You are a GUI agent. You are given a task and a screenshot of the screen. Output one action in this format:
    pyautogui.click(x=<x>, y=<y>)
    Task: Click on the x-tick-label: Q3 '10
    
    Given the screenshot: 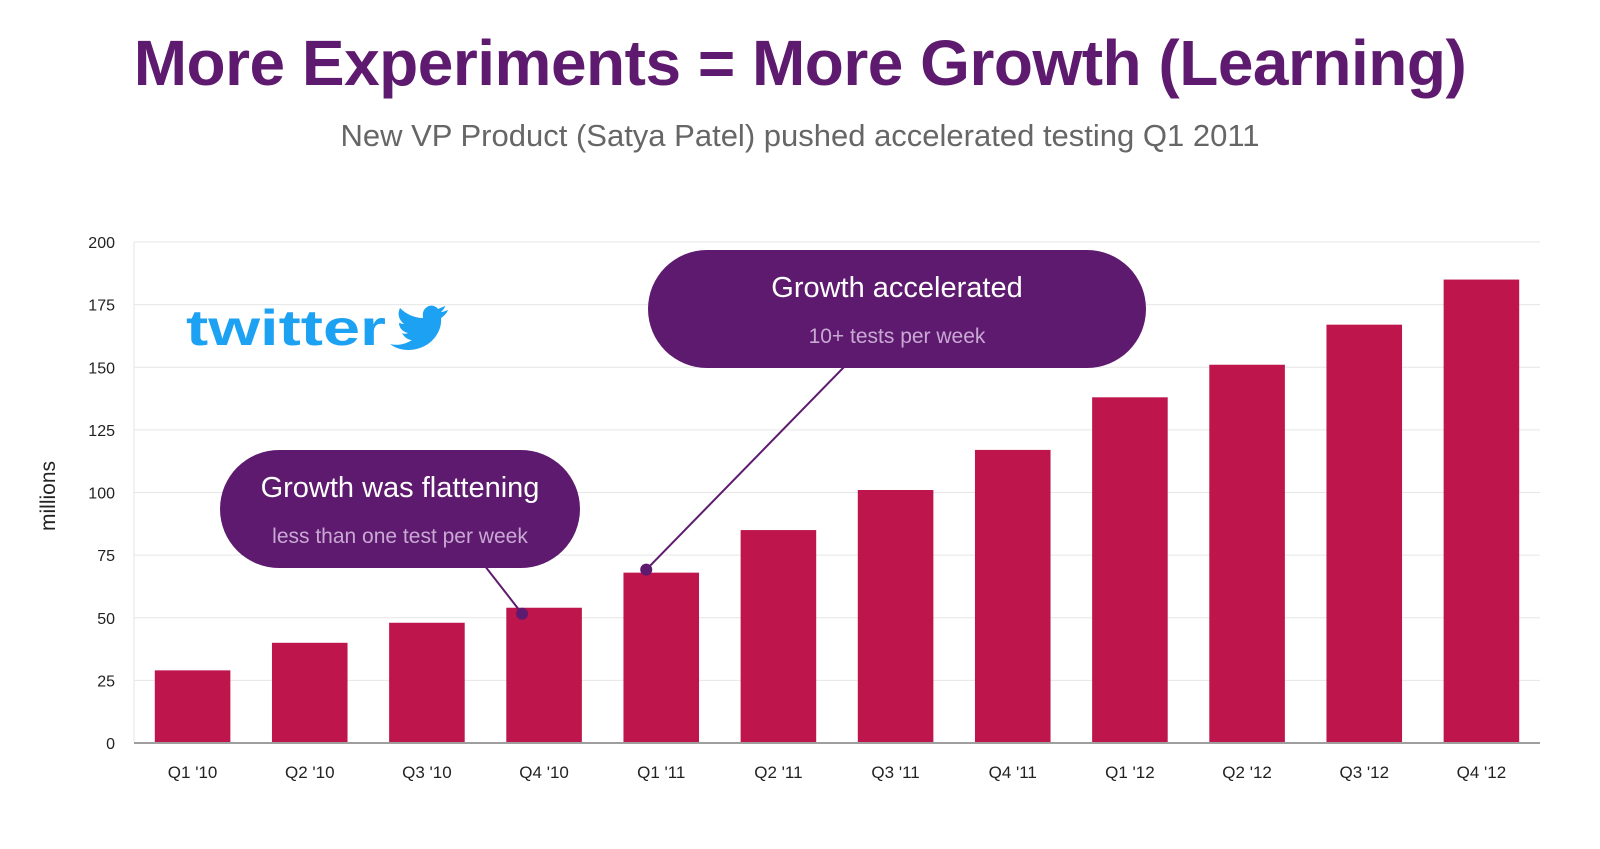 What is the action you would take?
    pyautogui.click(x=427, y=772)
    